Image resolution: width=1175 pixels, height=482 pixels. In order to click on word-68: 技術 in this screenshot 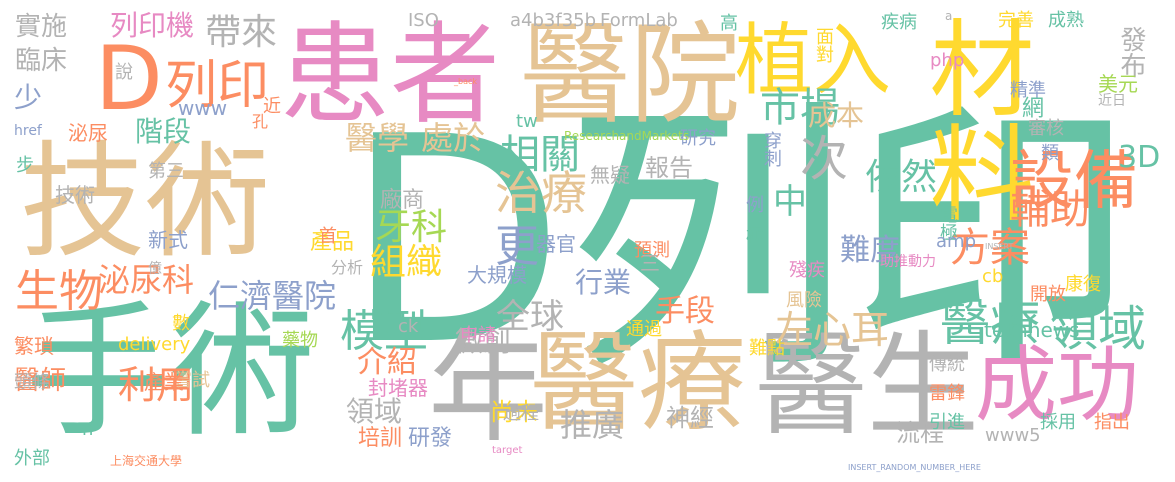, I will do `click(75, 195)`.